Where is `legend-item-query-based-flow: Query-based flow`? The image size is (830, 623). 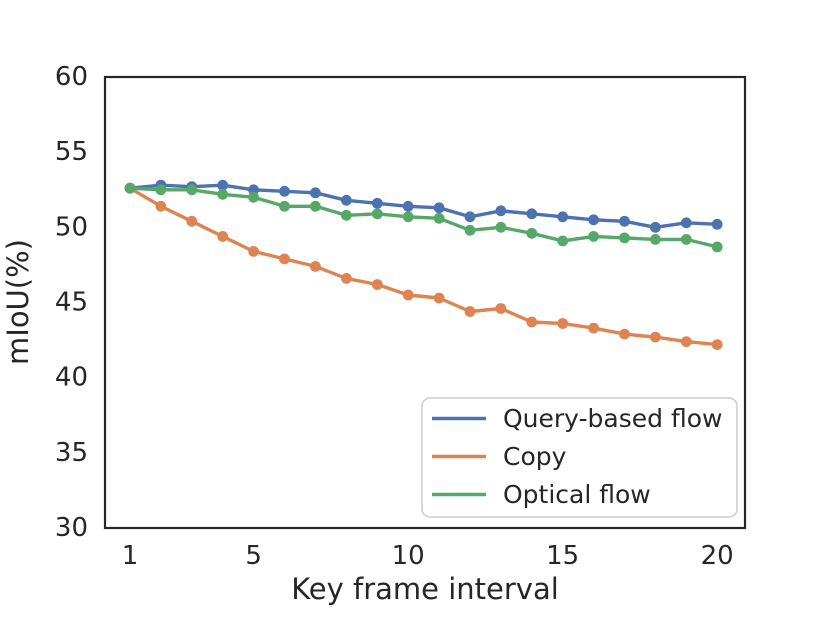
legend-item-query-based-flow: Query-based flow is located at coordinates (577, 418).